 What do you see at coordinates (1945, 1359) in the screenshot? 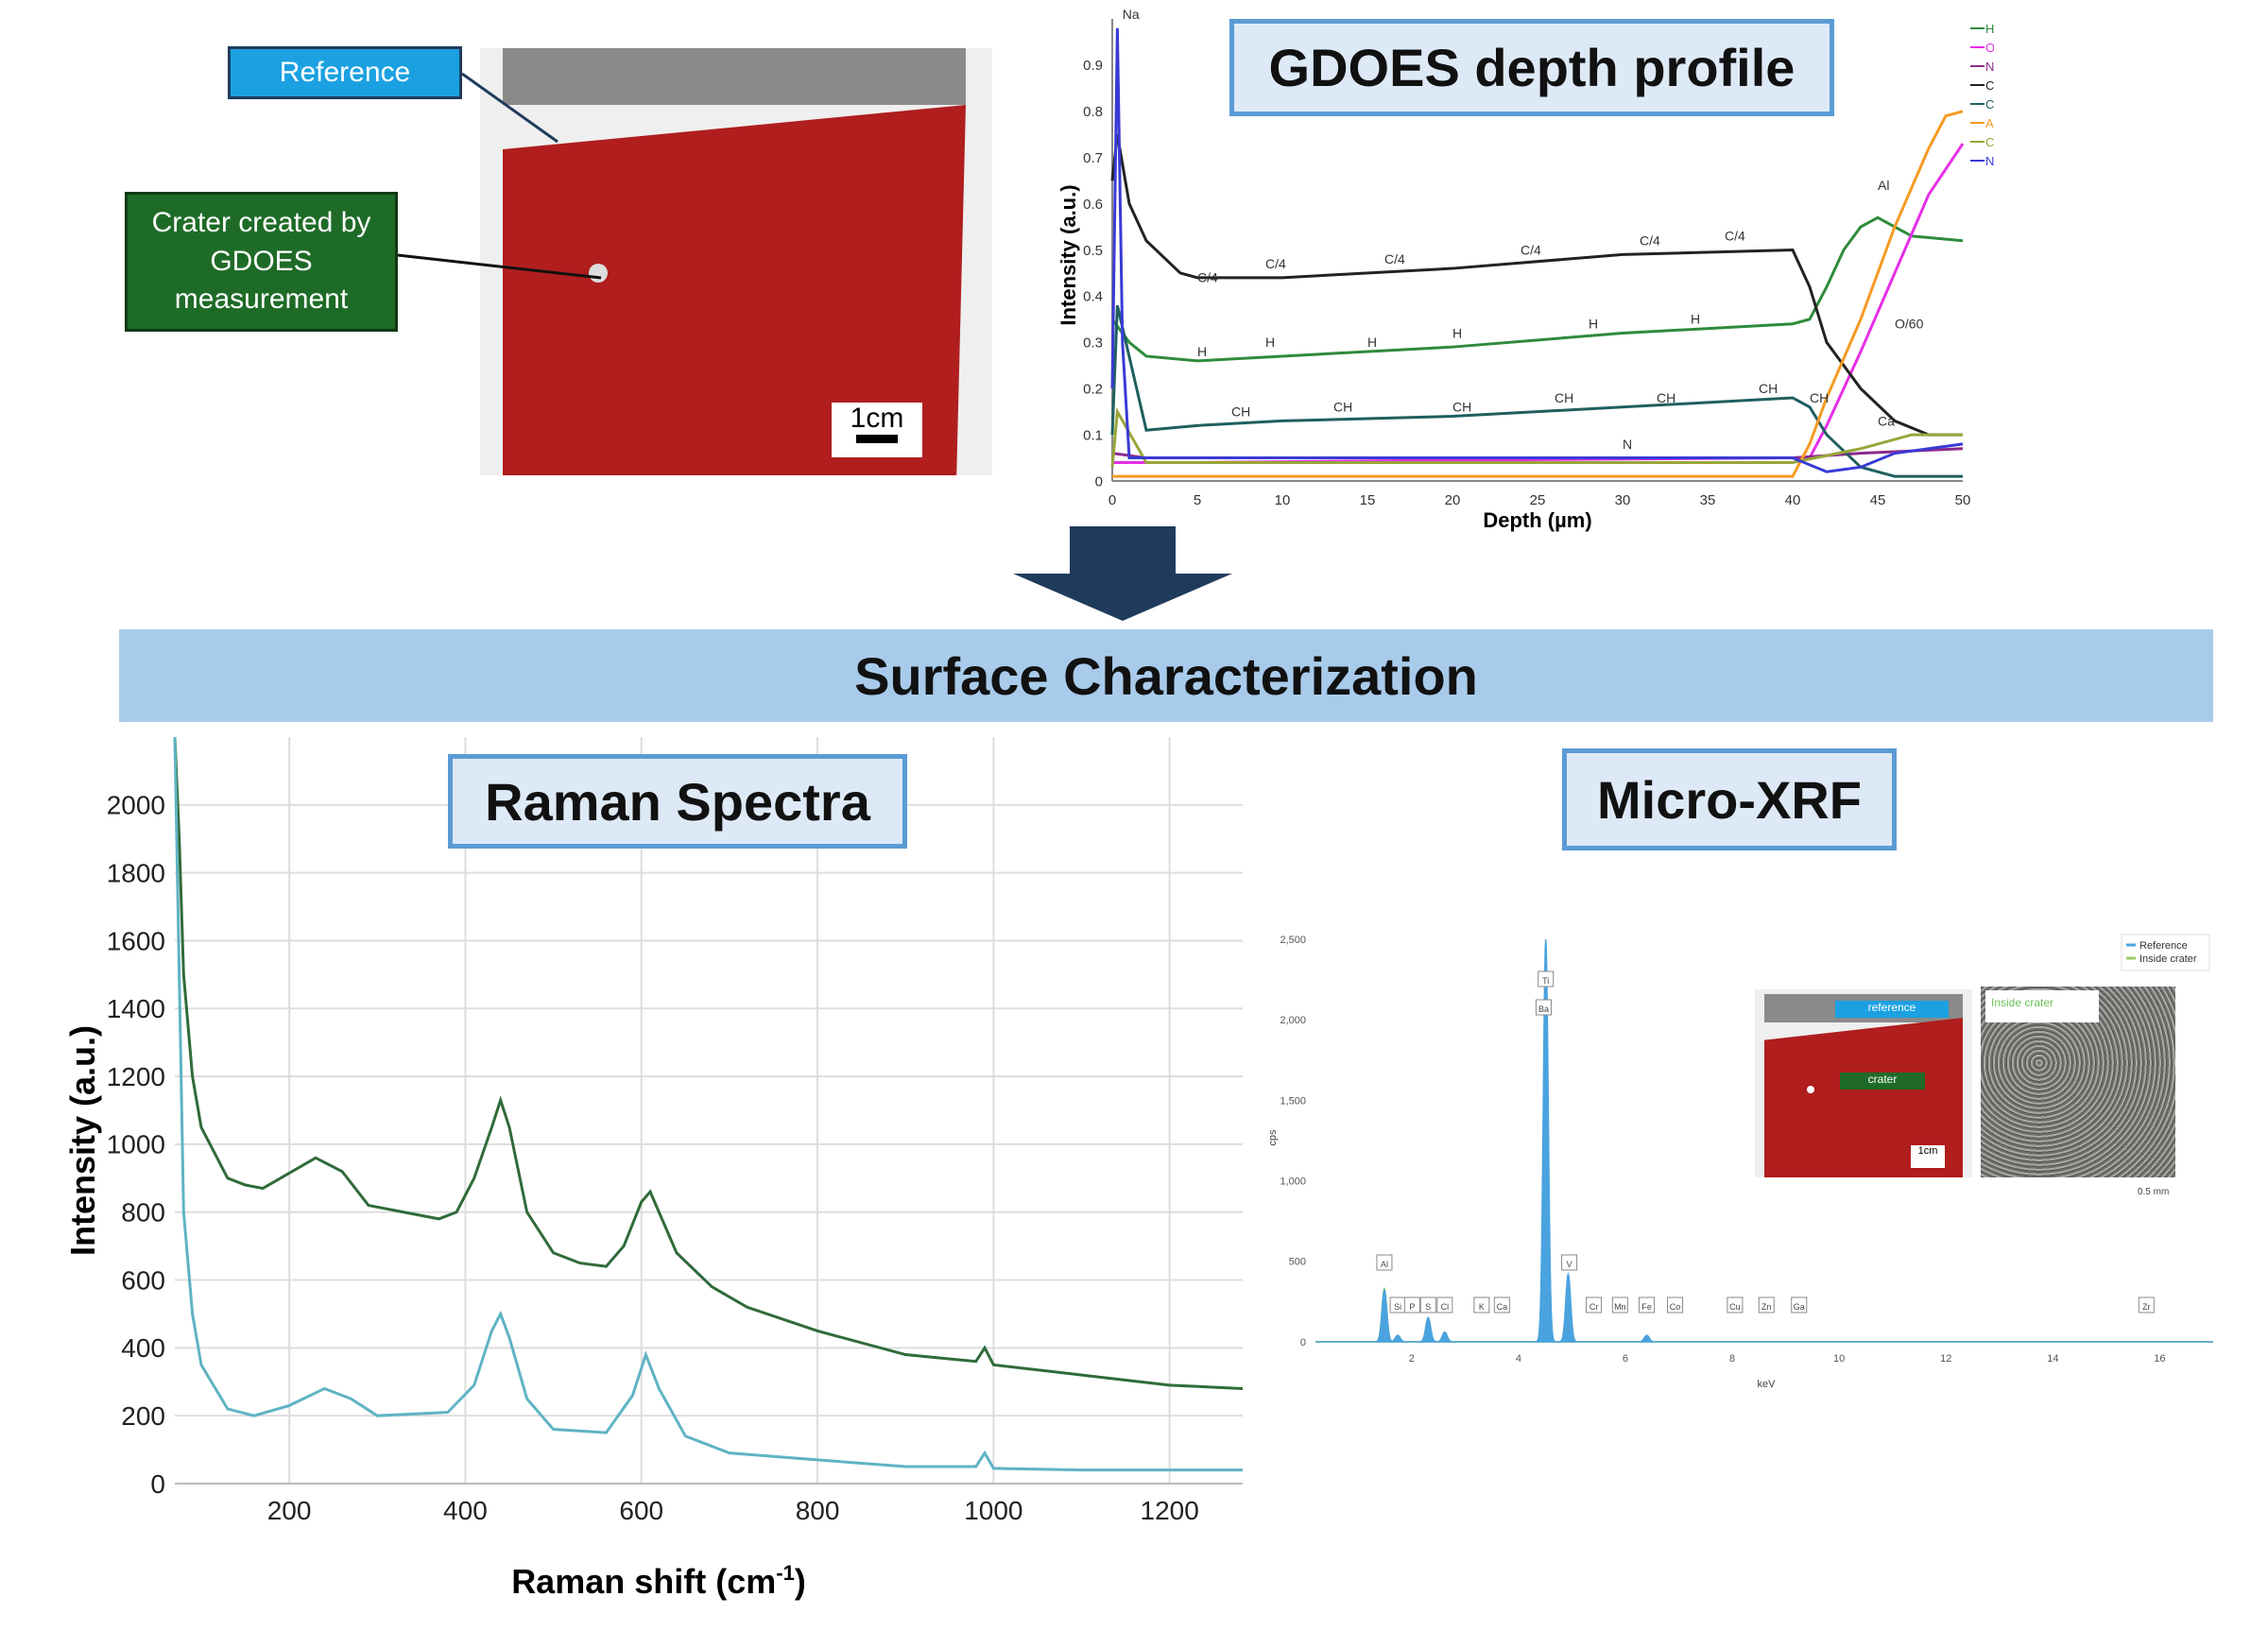
I see `x-tick-label: 12` at bounding box center [1945, 1359].